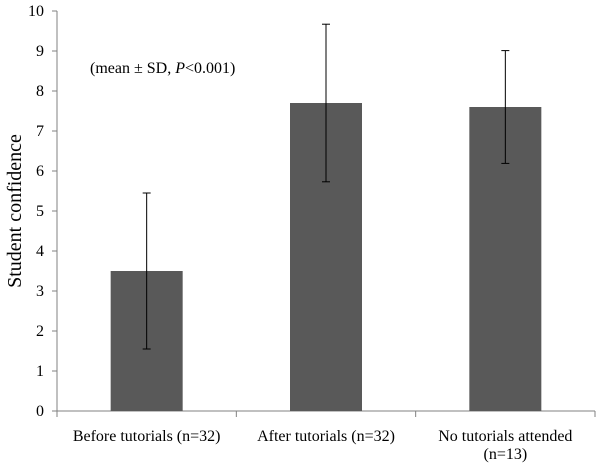 The width and height of the screenshot is (600, 466). Describe the element at coordinates (210, 68) in the screenshot. I see `annotation-suffix: <0.001)` at that location.